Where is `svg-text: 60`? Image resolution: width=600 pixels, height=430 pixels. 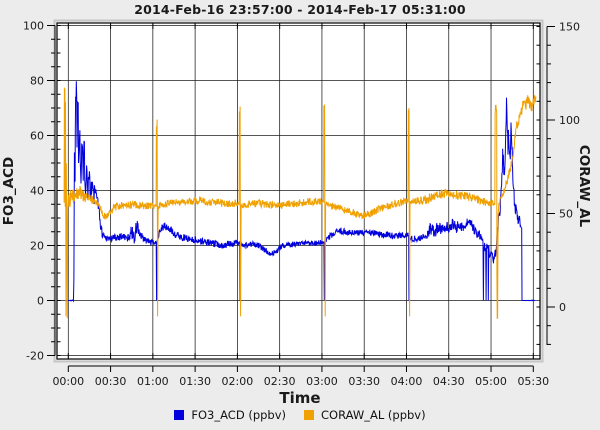
svg-text: 60 is located at coordinates (37, 136).